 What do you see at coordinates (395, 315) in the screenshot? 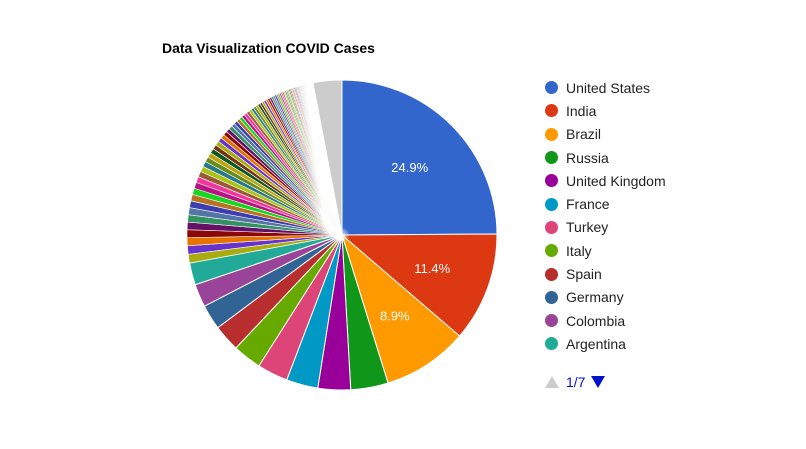
I see `slice-percent-label: 8.9%` at bounding box center [395, 315].